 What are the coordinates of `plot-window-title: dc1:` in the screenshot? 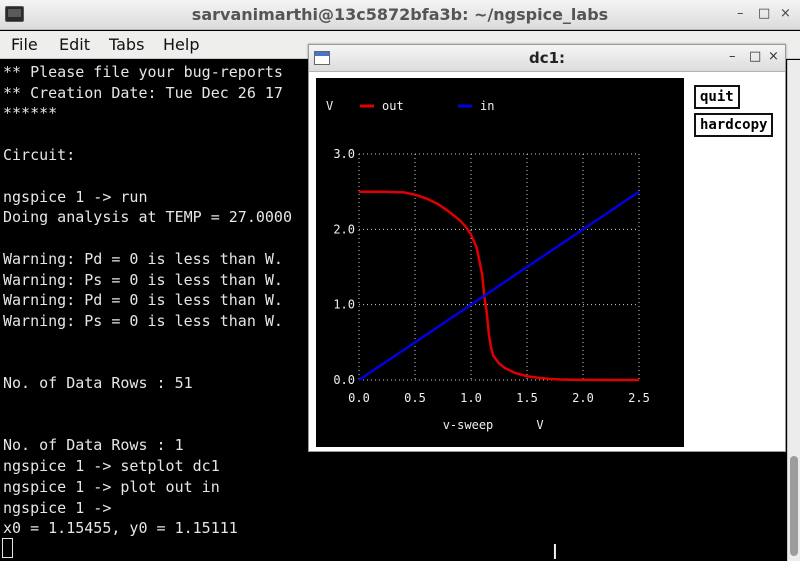 It's located at (547, 58).